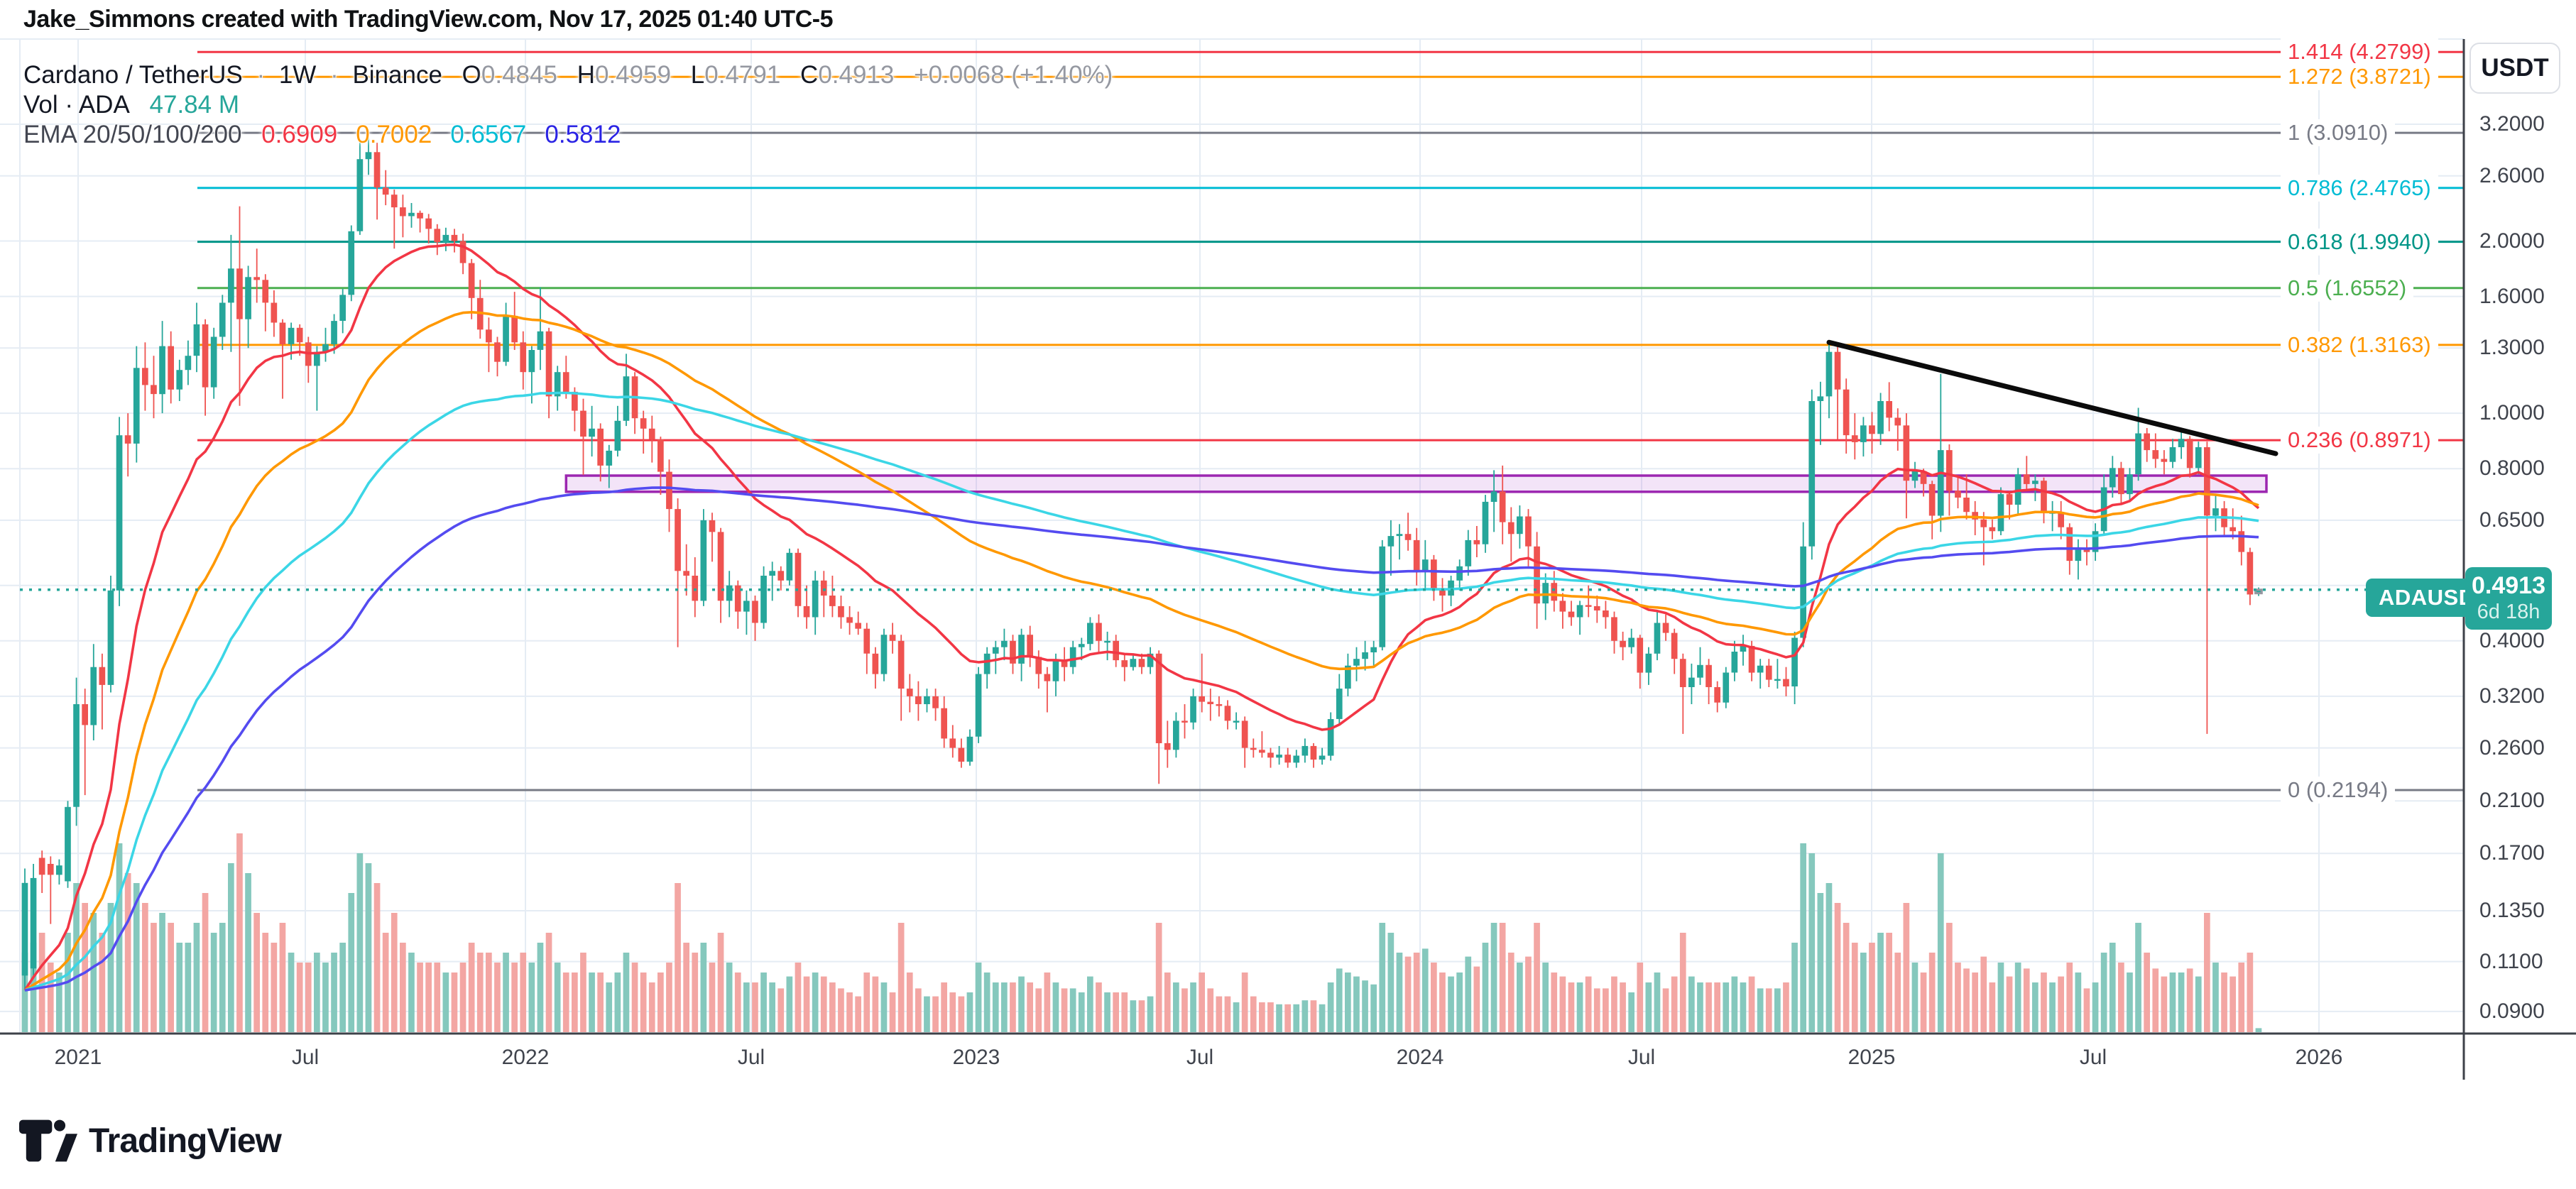 The image size is (2576, 1189). What do you see at coordinates (150, 1141) in the screenshot?
I see `tradingview-brand: TradingView` at bounding box center [150, 1141].